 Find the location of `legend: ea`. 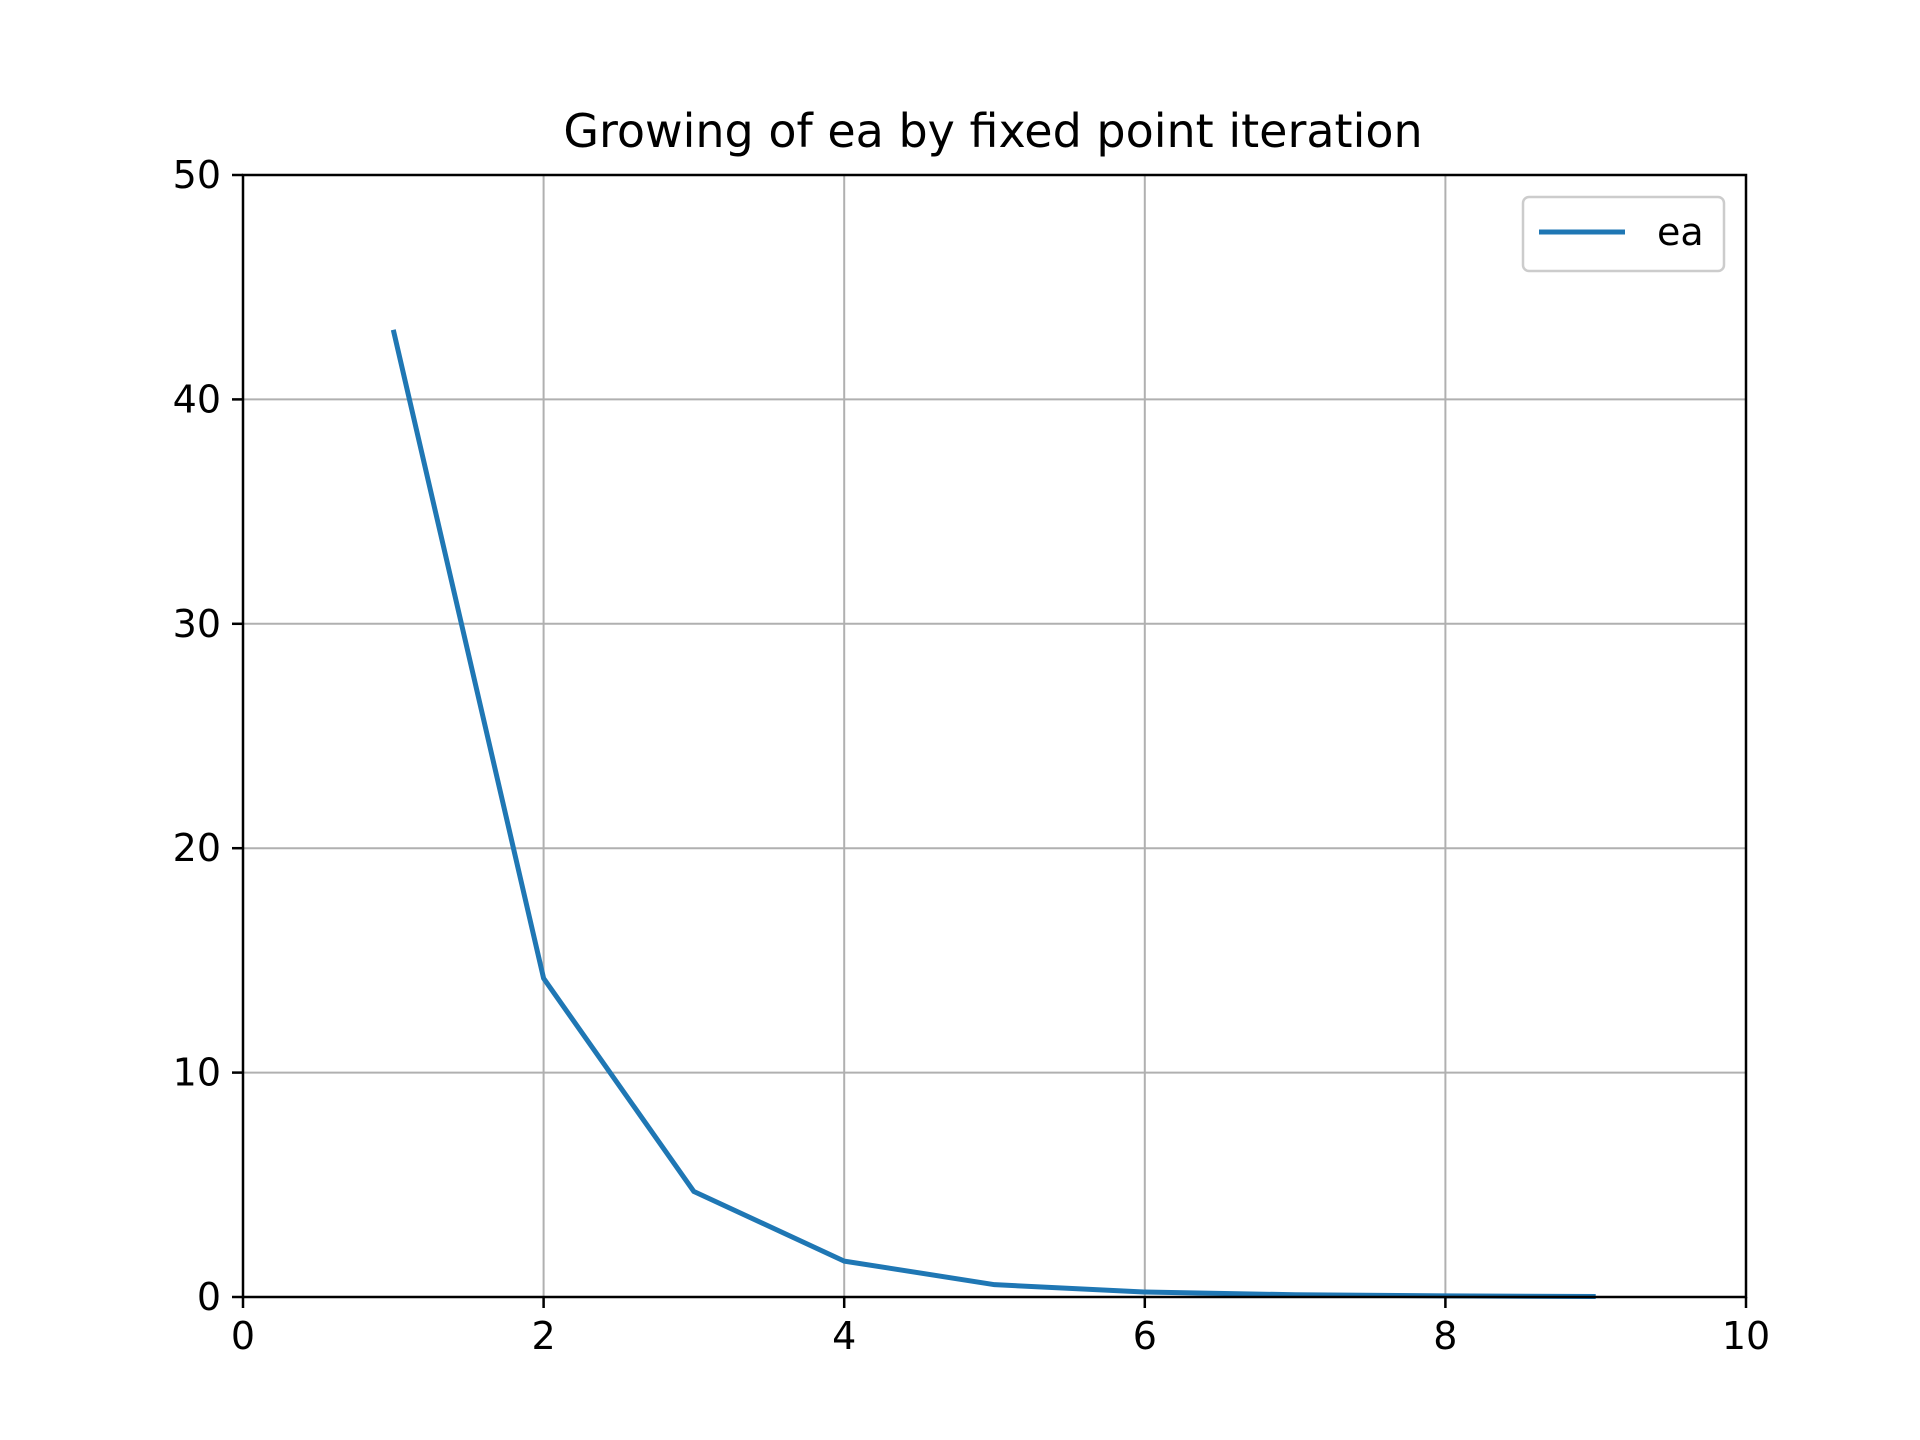

legend: ea is located at coordinates (1623, 234).